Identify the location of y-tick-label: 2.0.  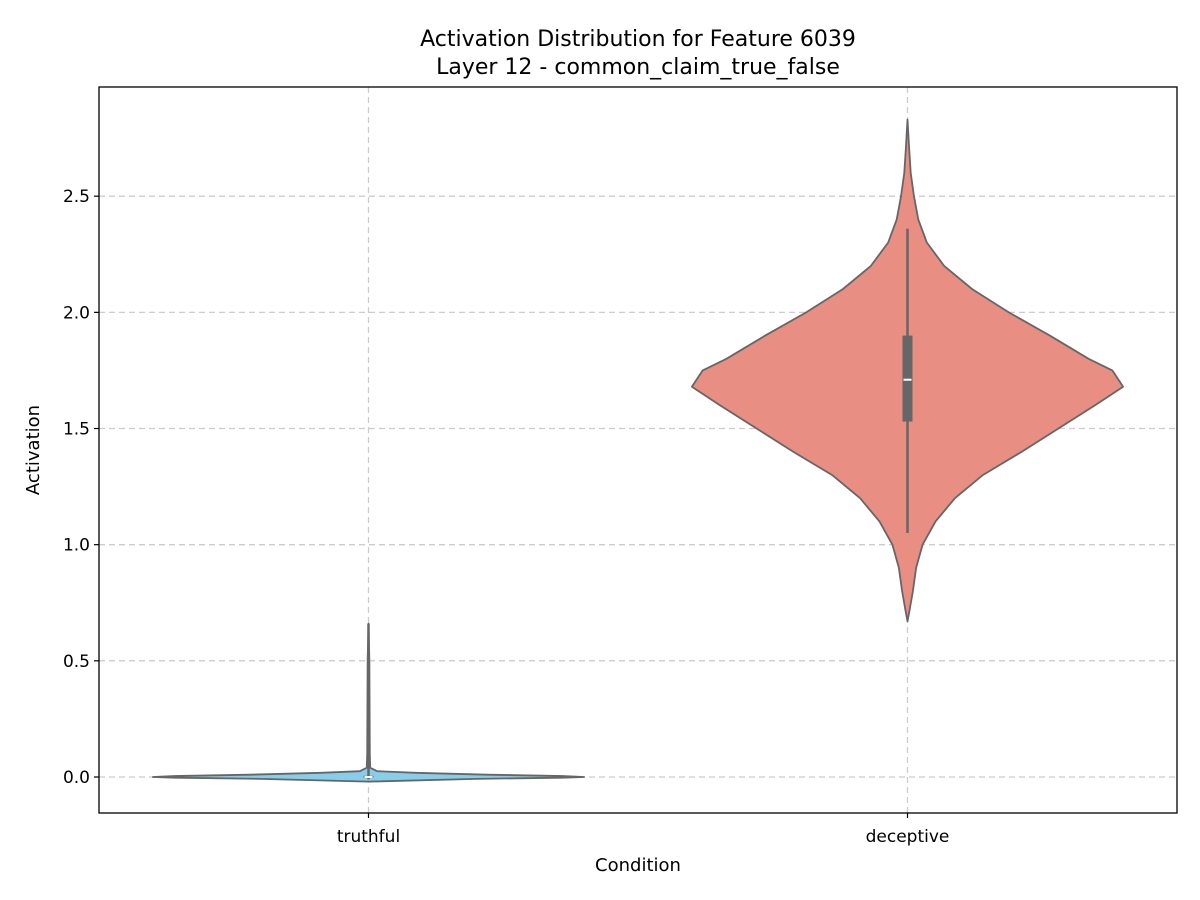
(76, 313).